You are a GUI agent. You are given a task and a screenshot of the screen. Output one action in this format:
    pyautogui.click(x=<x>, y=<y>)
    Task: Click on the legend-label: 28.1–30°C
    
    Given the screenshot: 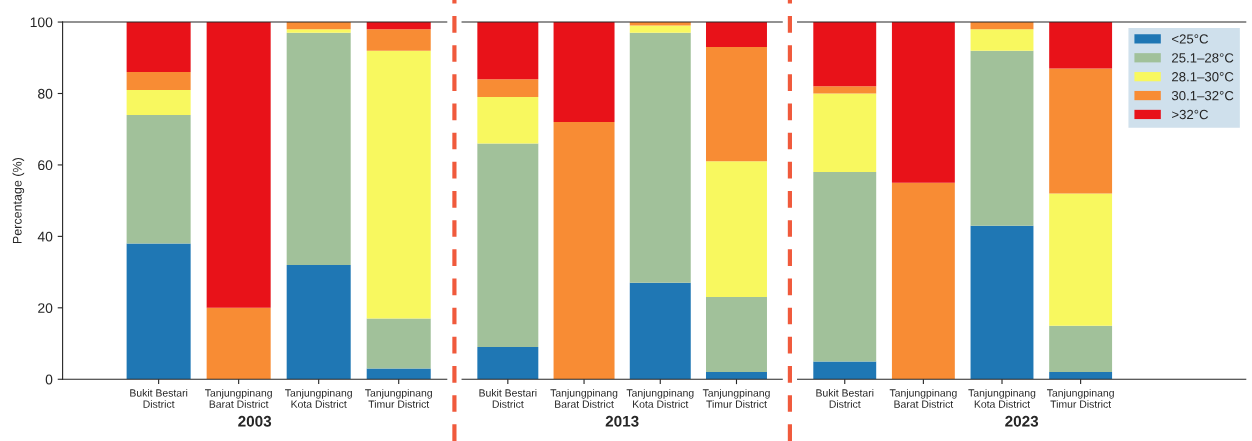 What is the action you would take?
    pyautogui.click(x=1203, y=77)
    